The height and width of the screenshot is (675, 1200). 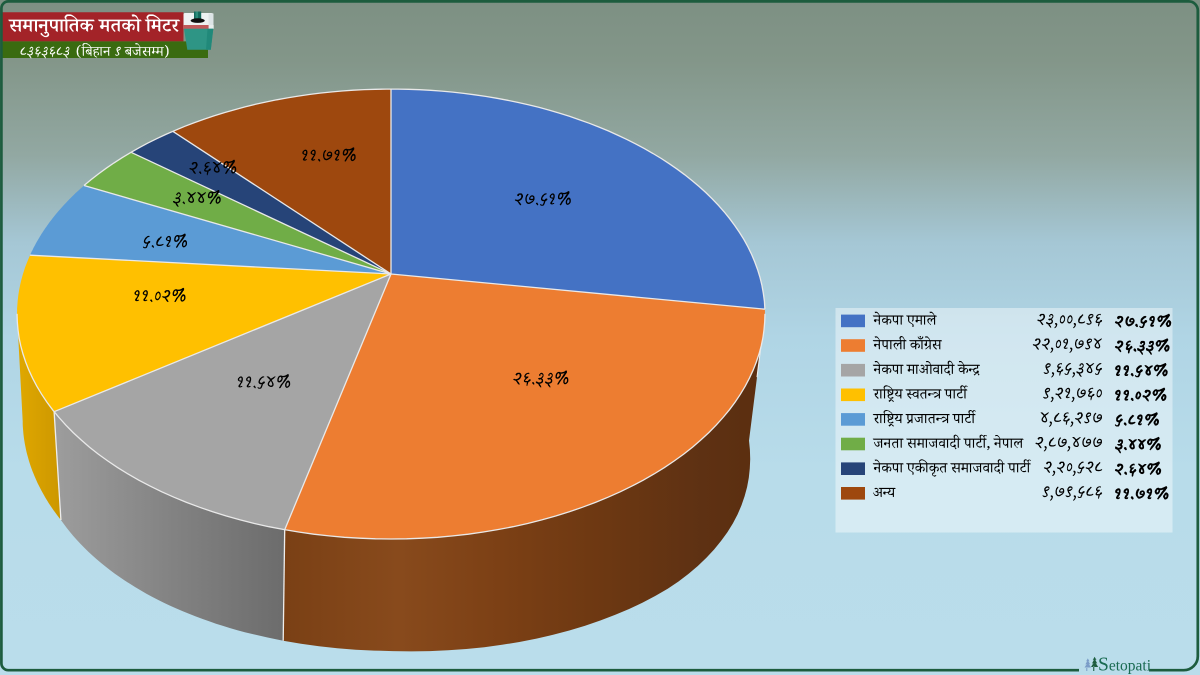 What do you see at coordinates (1125, 665) in the screenshot?
I see `svg-text: Setopati` at bounding box center [1125, 665].